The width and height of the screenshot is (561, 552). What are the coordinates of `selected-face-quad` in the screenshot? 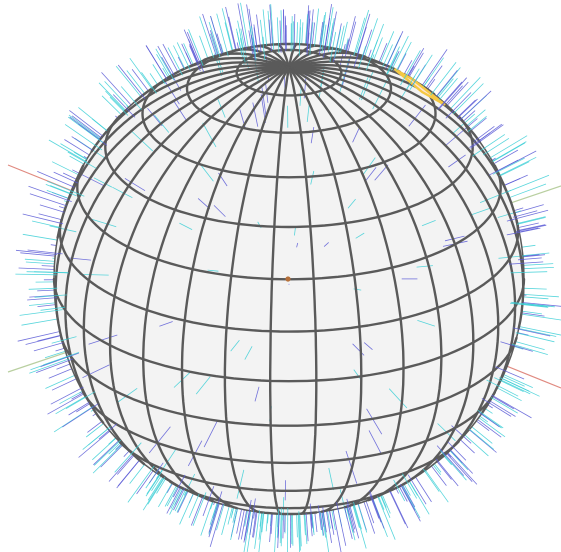 It's located at (420, 87).